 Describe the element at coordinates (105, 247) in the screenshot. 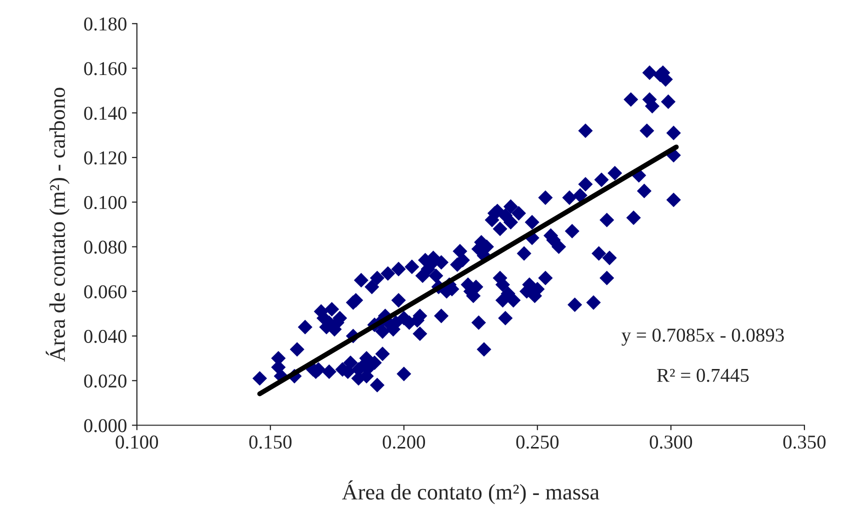

I see `y-tick-label: 0.080` at that location.